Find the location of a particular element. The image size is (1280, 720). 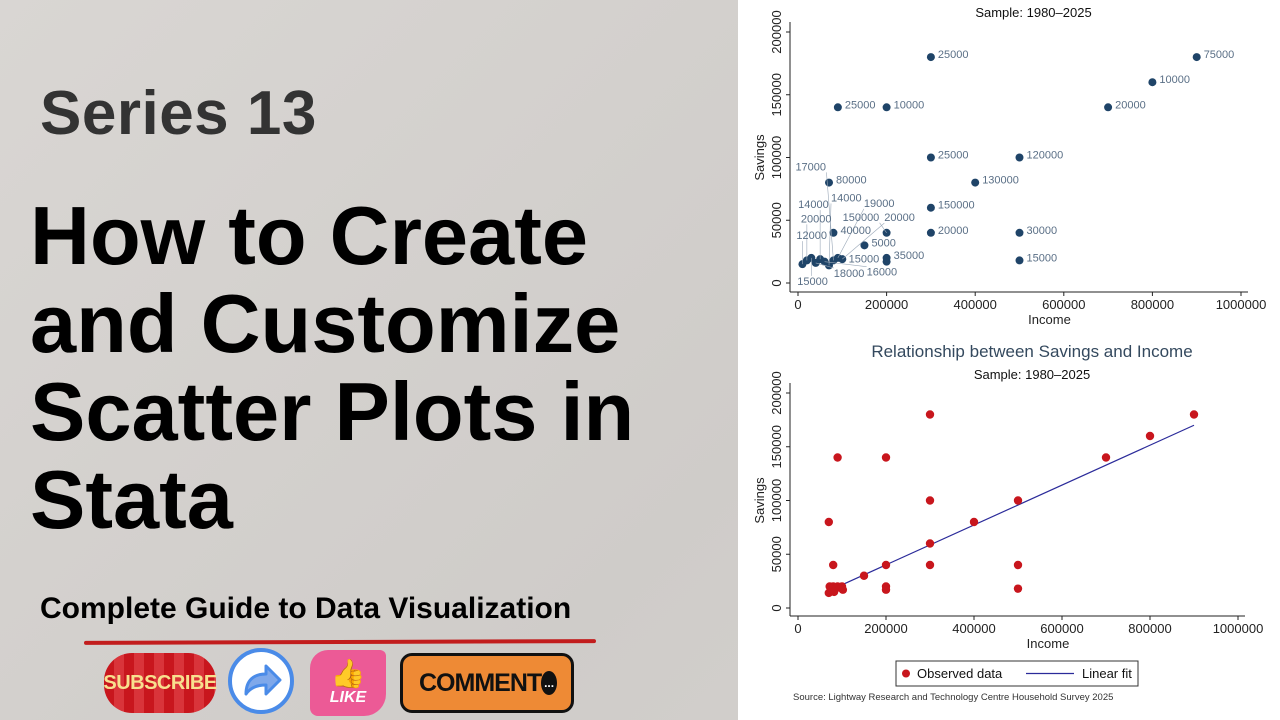

comment-label: COMMENT is located at coordinates (480, 682).